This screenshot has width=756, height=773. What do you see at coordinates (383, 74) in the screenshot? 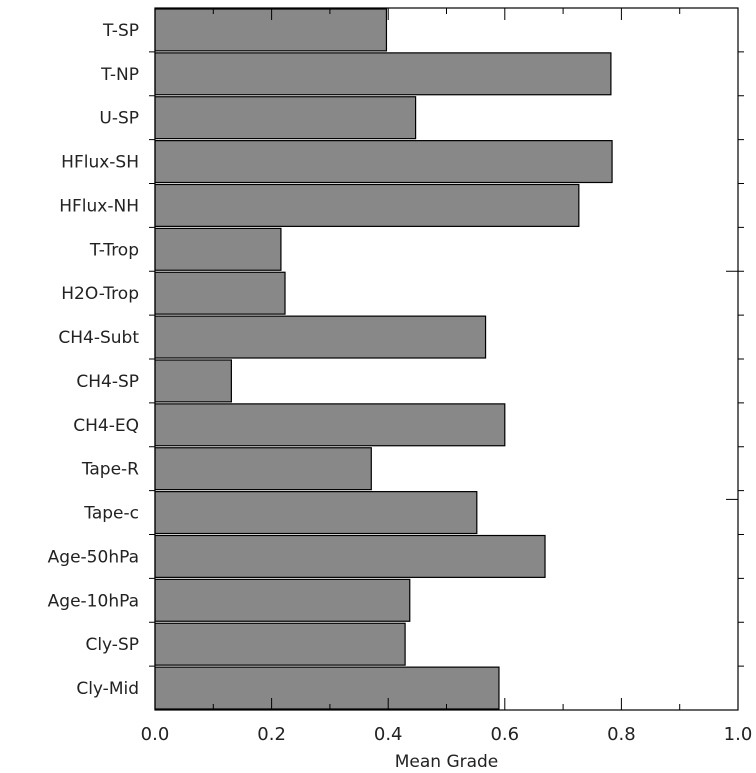
I see `bar-t-np` at bounding box center [383, 74].